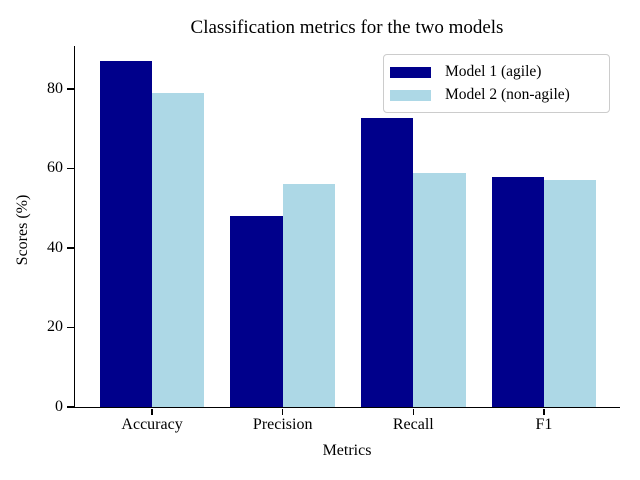 The height and width of the screenshot is (480, 640). I want to click on y-tick-label: 60, so click(55, 168).